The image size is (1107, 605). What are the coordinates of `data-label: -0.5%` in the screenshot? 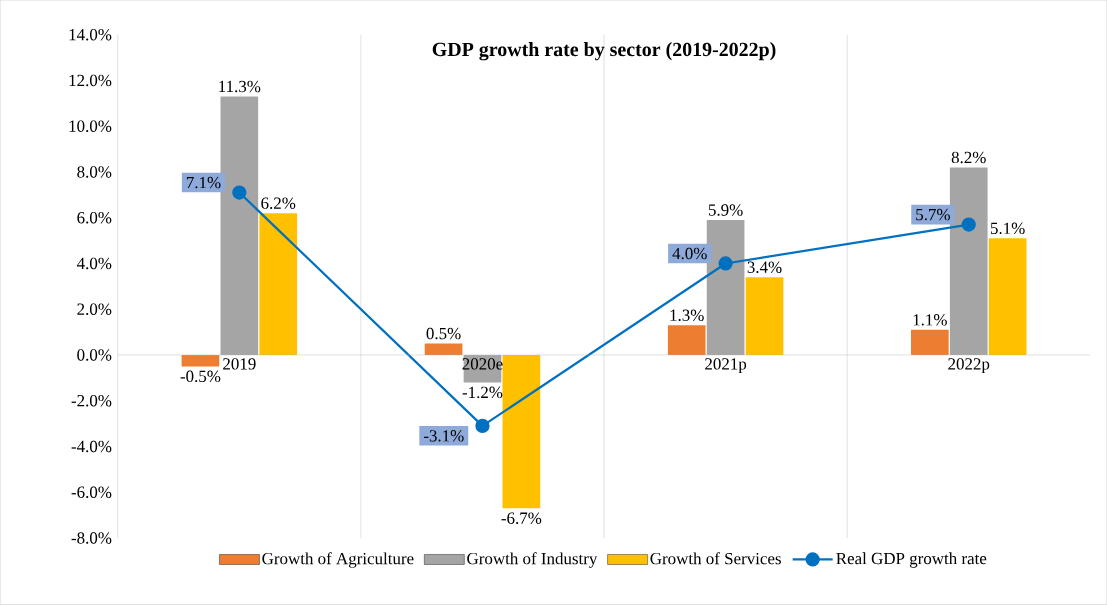 It's located at (200, 376).